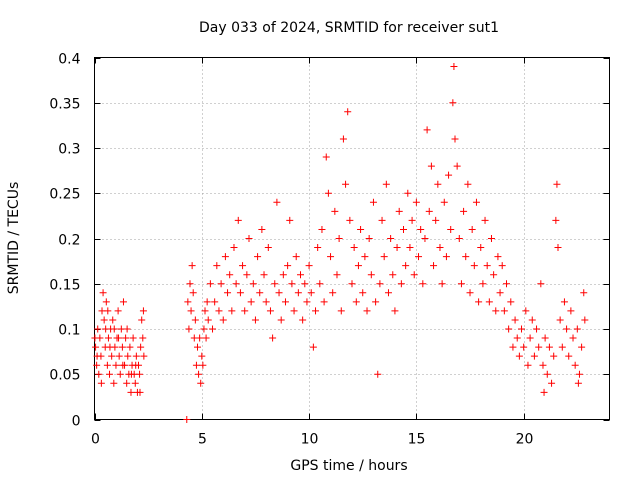 Image resolution: width=640 pixels, height=484 pixels. I want to click on x-tick-label: 15, so click(417, 440).